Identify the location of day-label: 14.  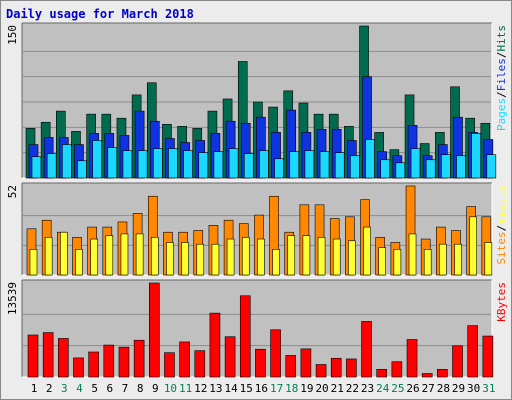
(231, 388).